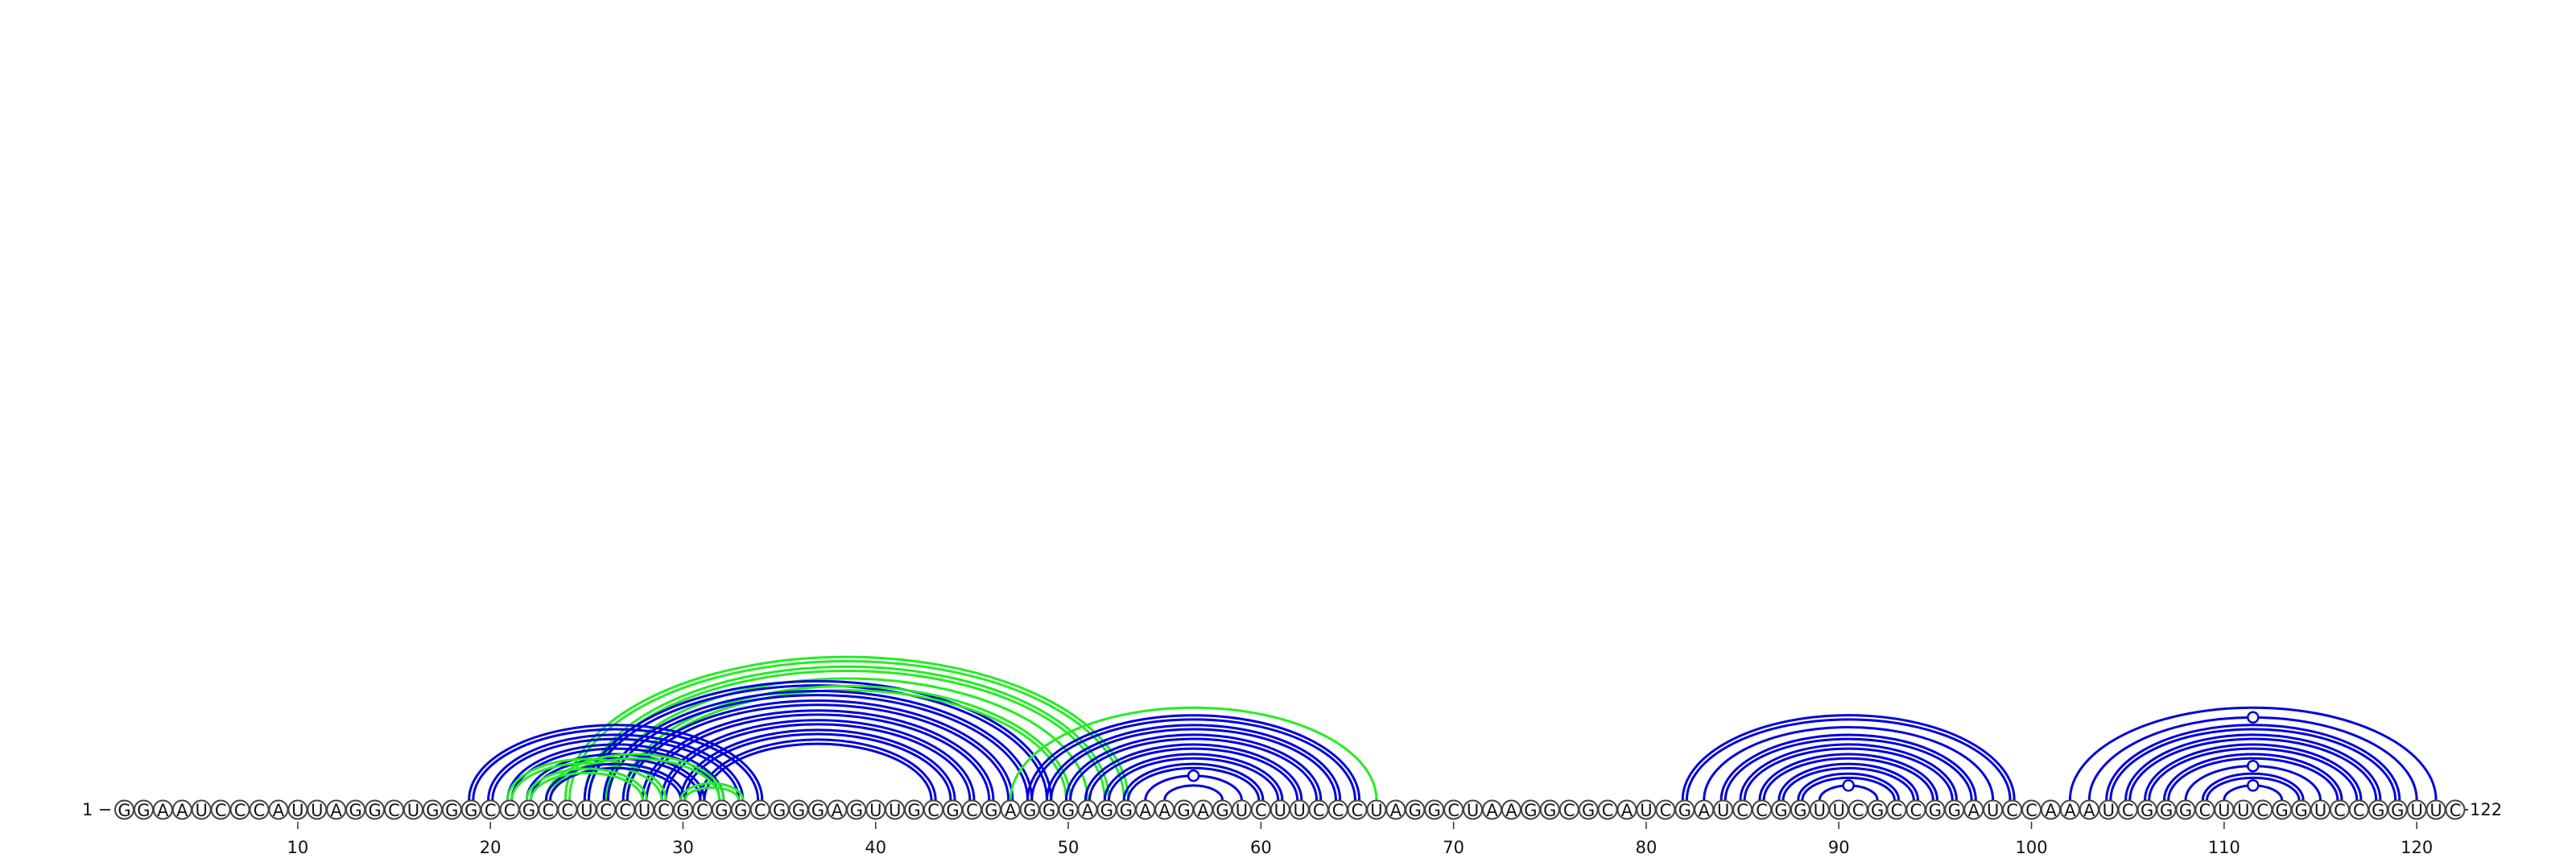  I want to click on nucleotide-4: A, so click(181, 809).